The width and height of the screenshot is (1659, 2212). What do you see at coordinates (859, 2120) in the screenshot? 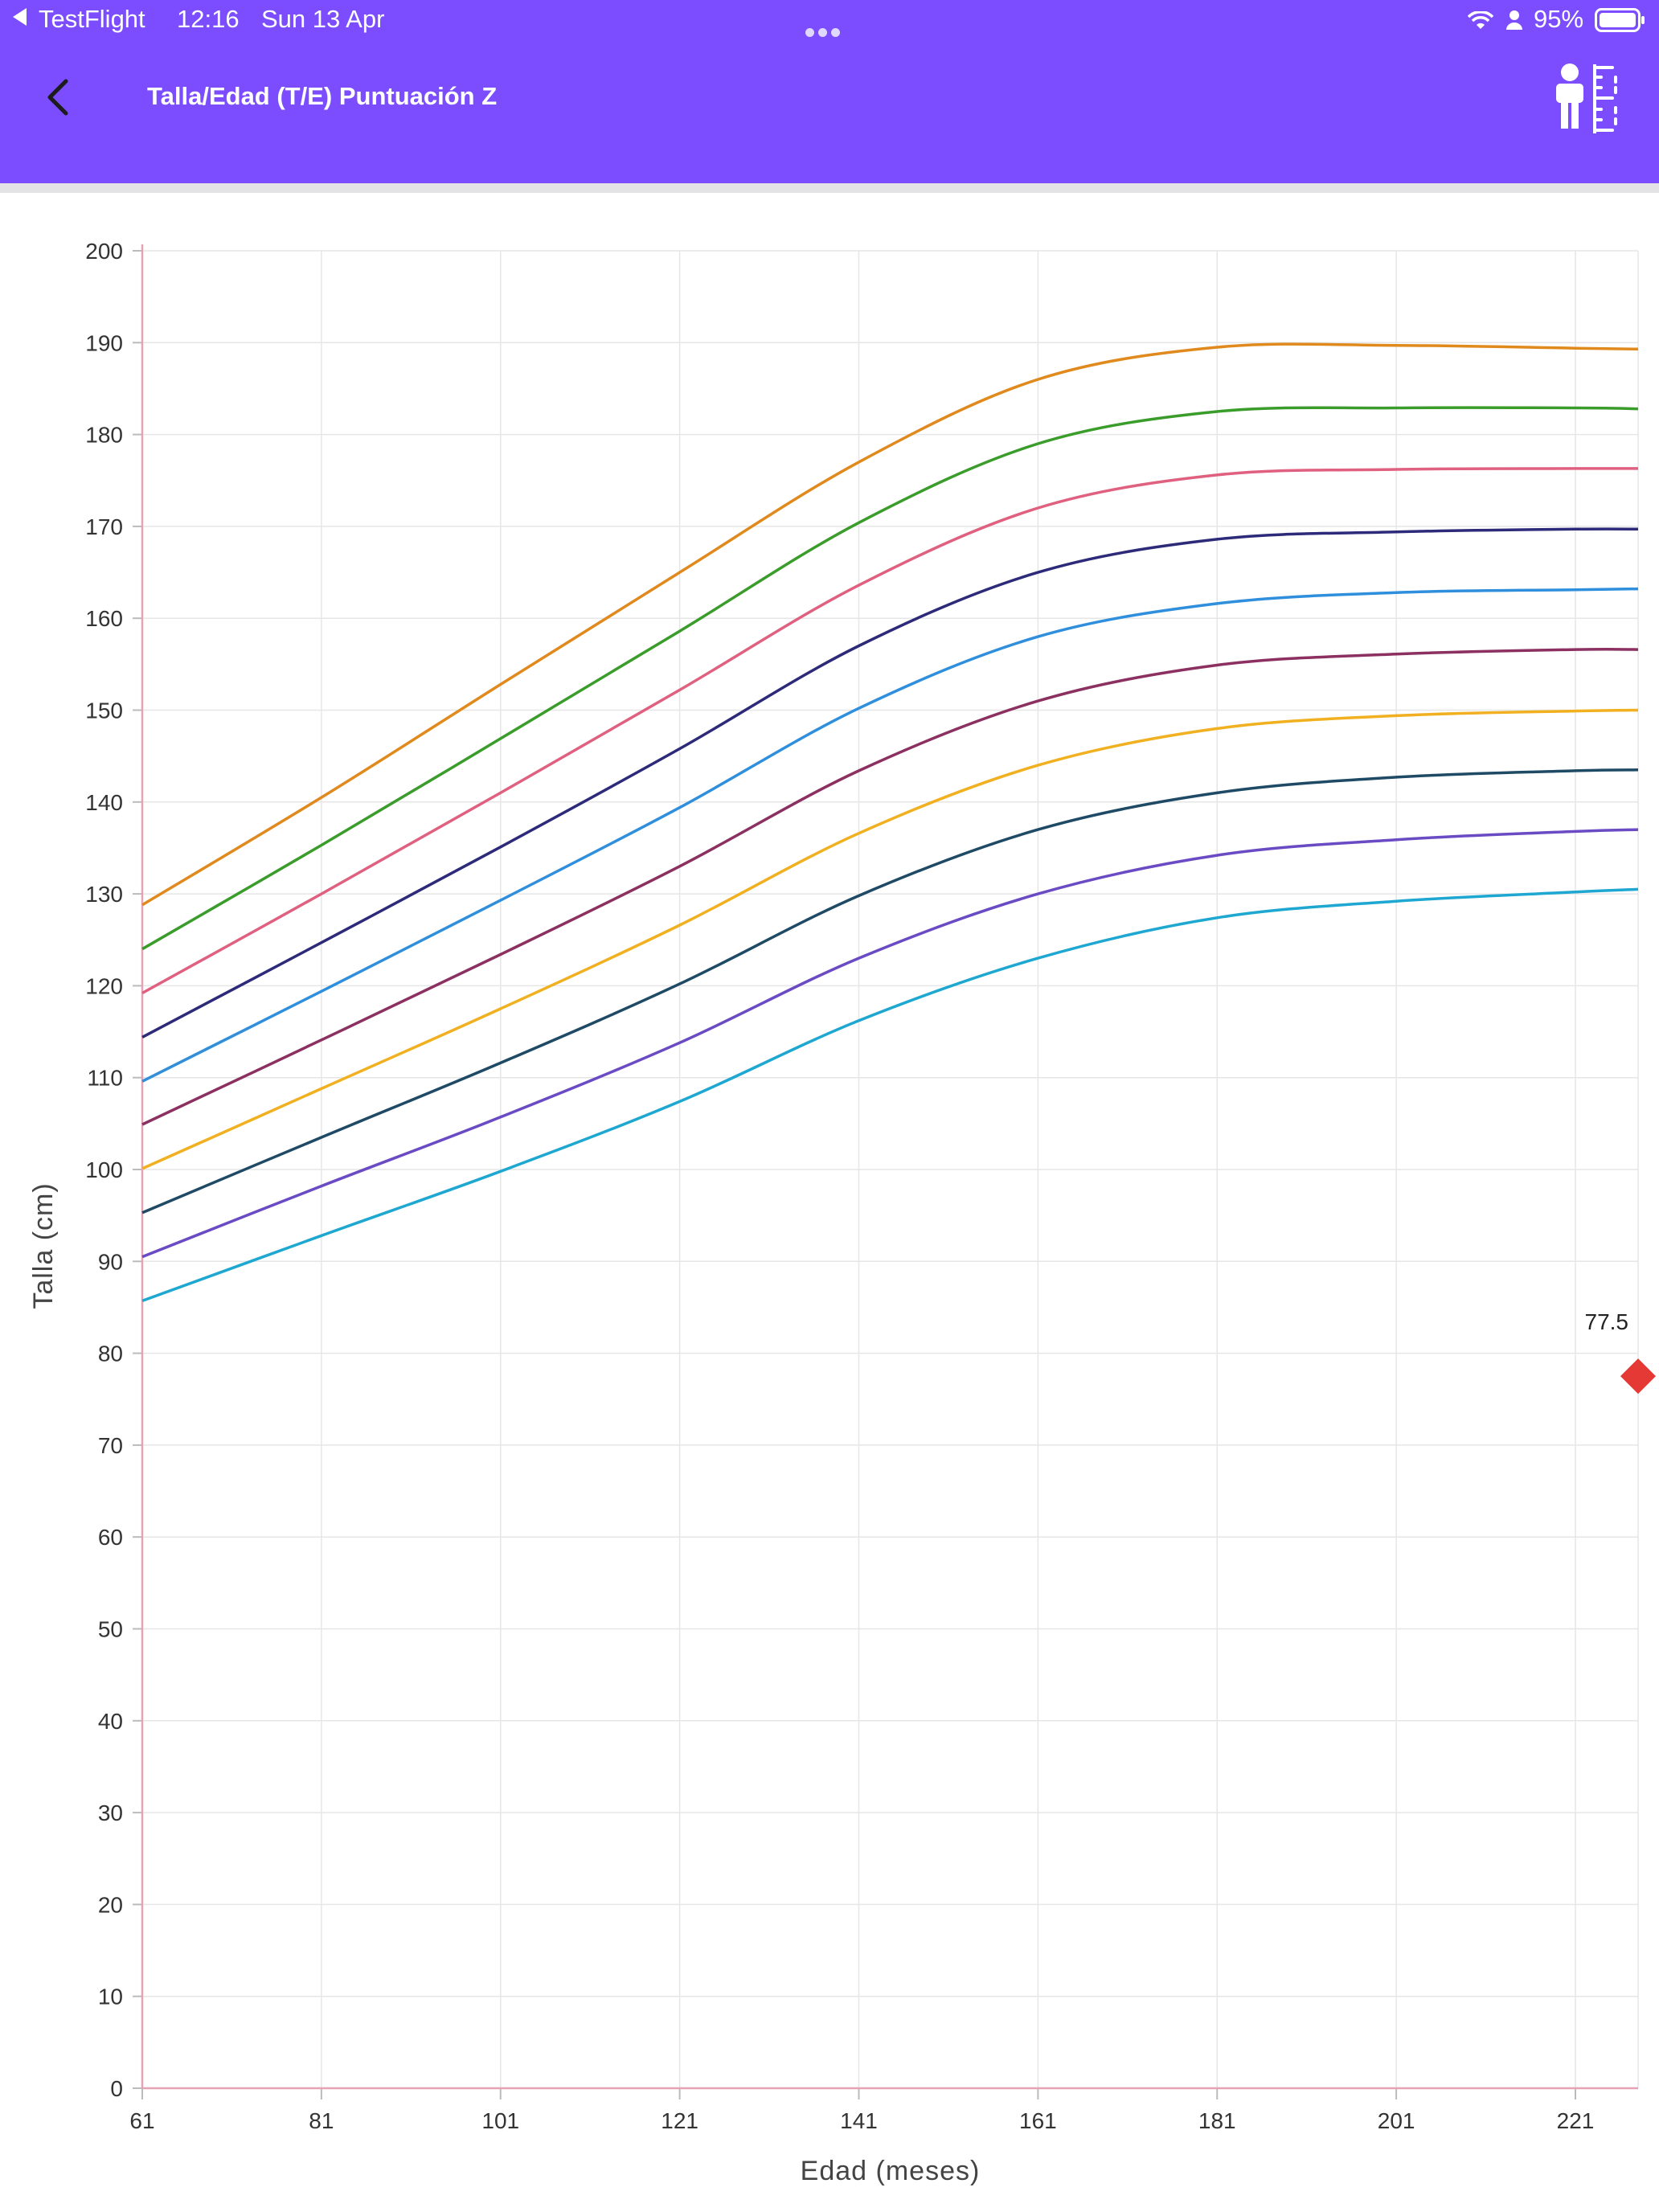
I see `x-tick-label: 141` at bounding box center [859, 2120].